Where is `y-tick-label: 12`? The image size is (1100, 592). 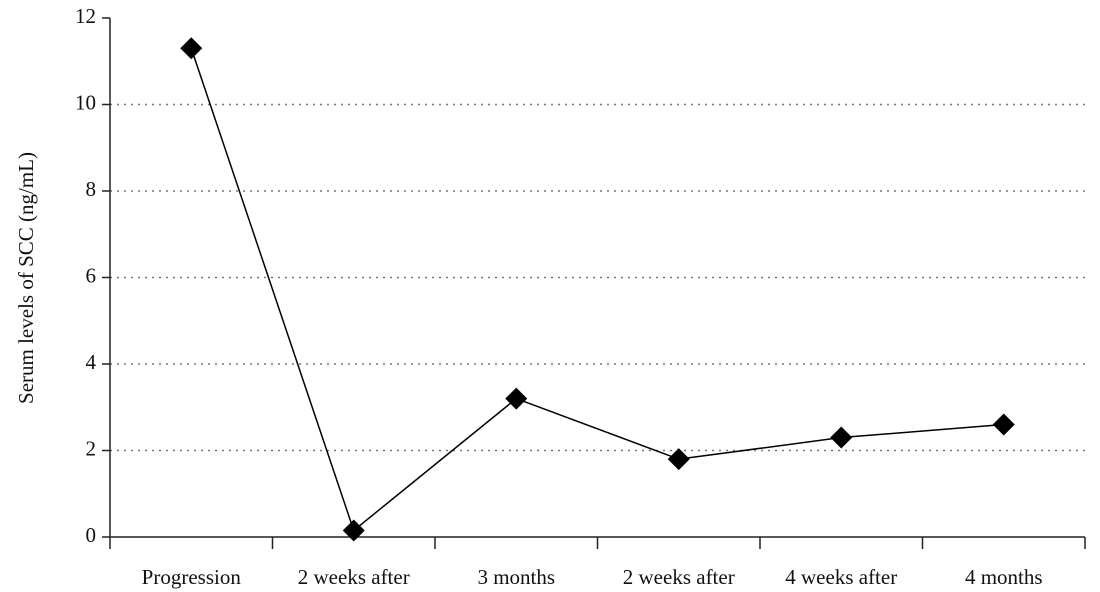
y-tick-label: 12 is located at coordinates (85, 16).